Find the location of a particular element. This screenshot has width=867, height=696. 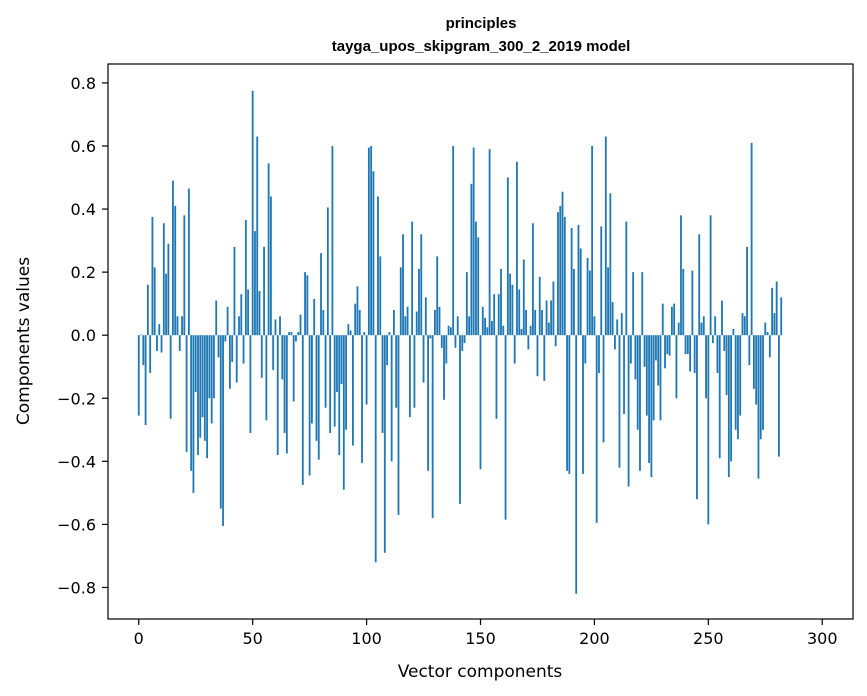

y-tick-label: −0.4 is located at coordinates (76, 461).